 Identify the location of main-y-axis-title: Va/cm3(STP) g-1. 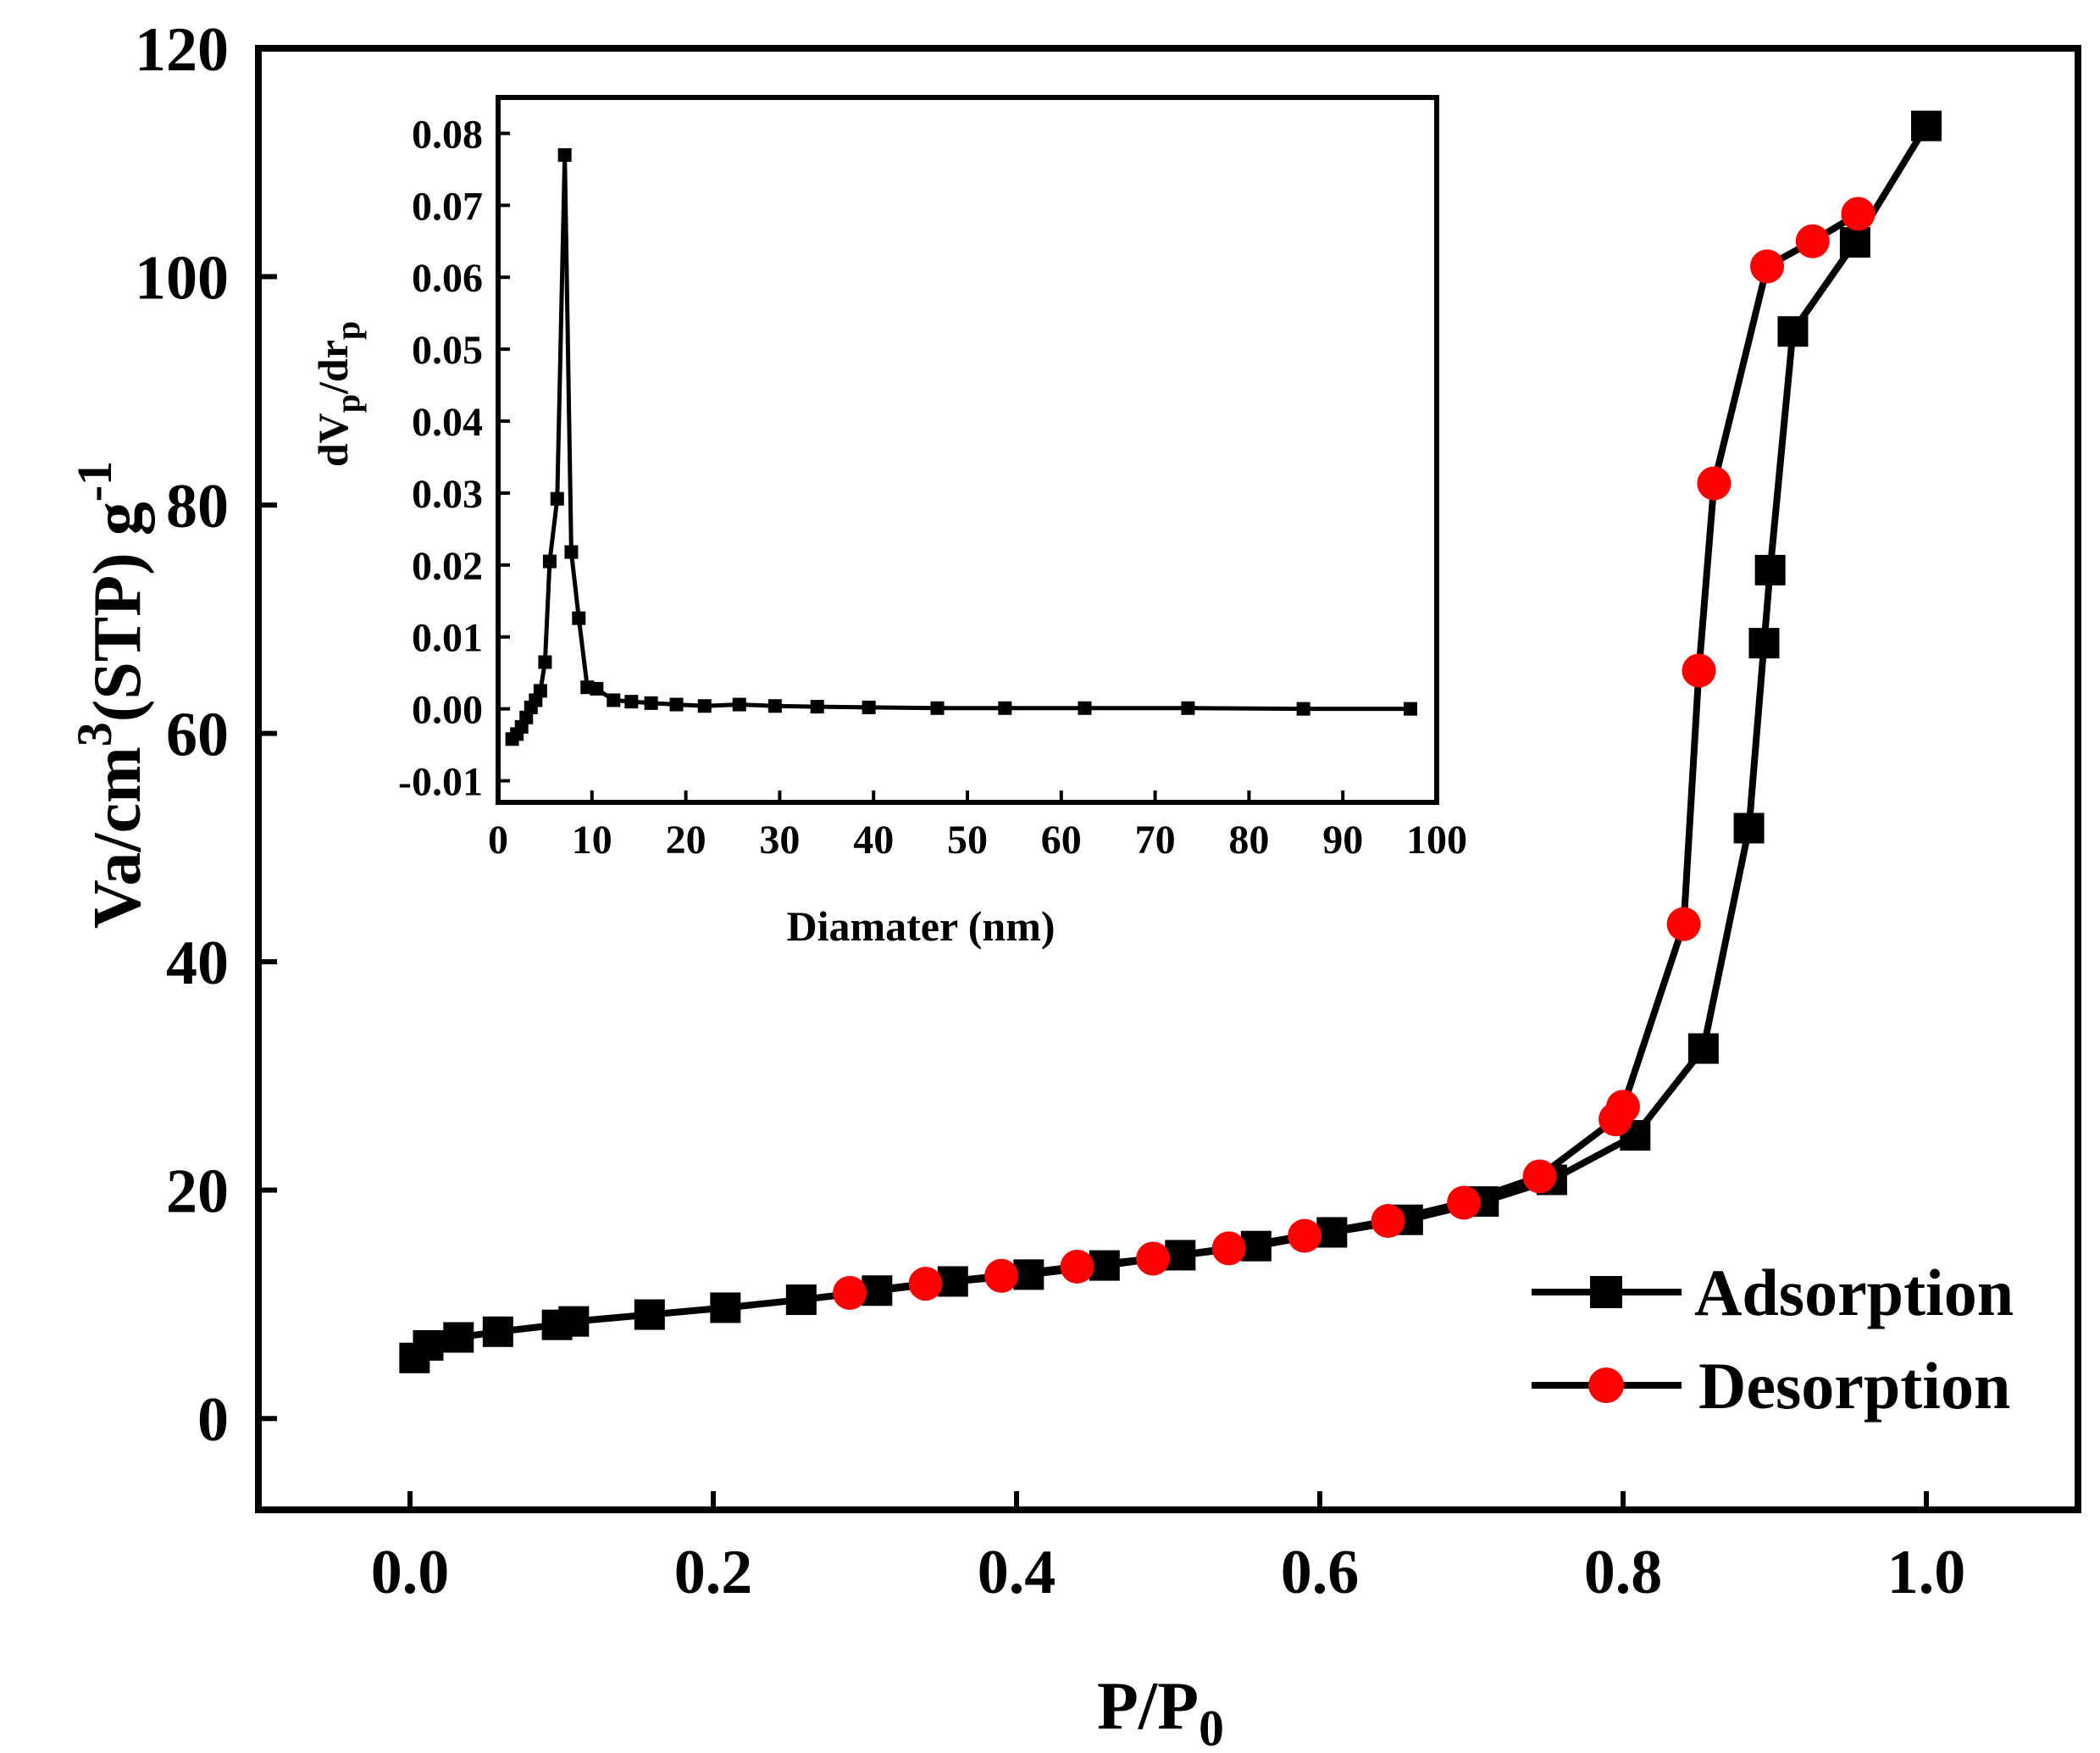
(111, 695).